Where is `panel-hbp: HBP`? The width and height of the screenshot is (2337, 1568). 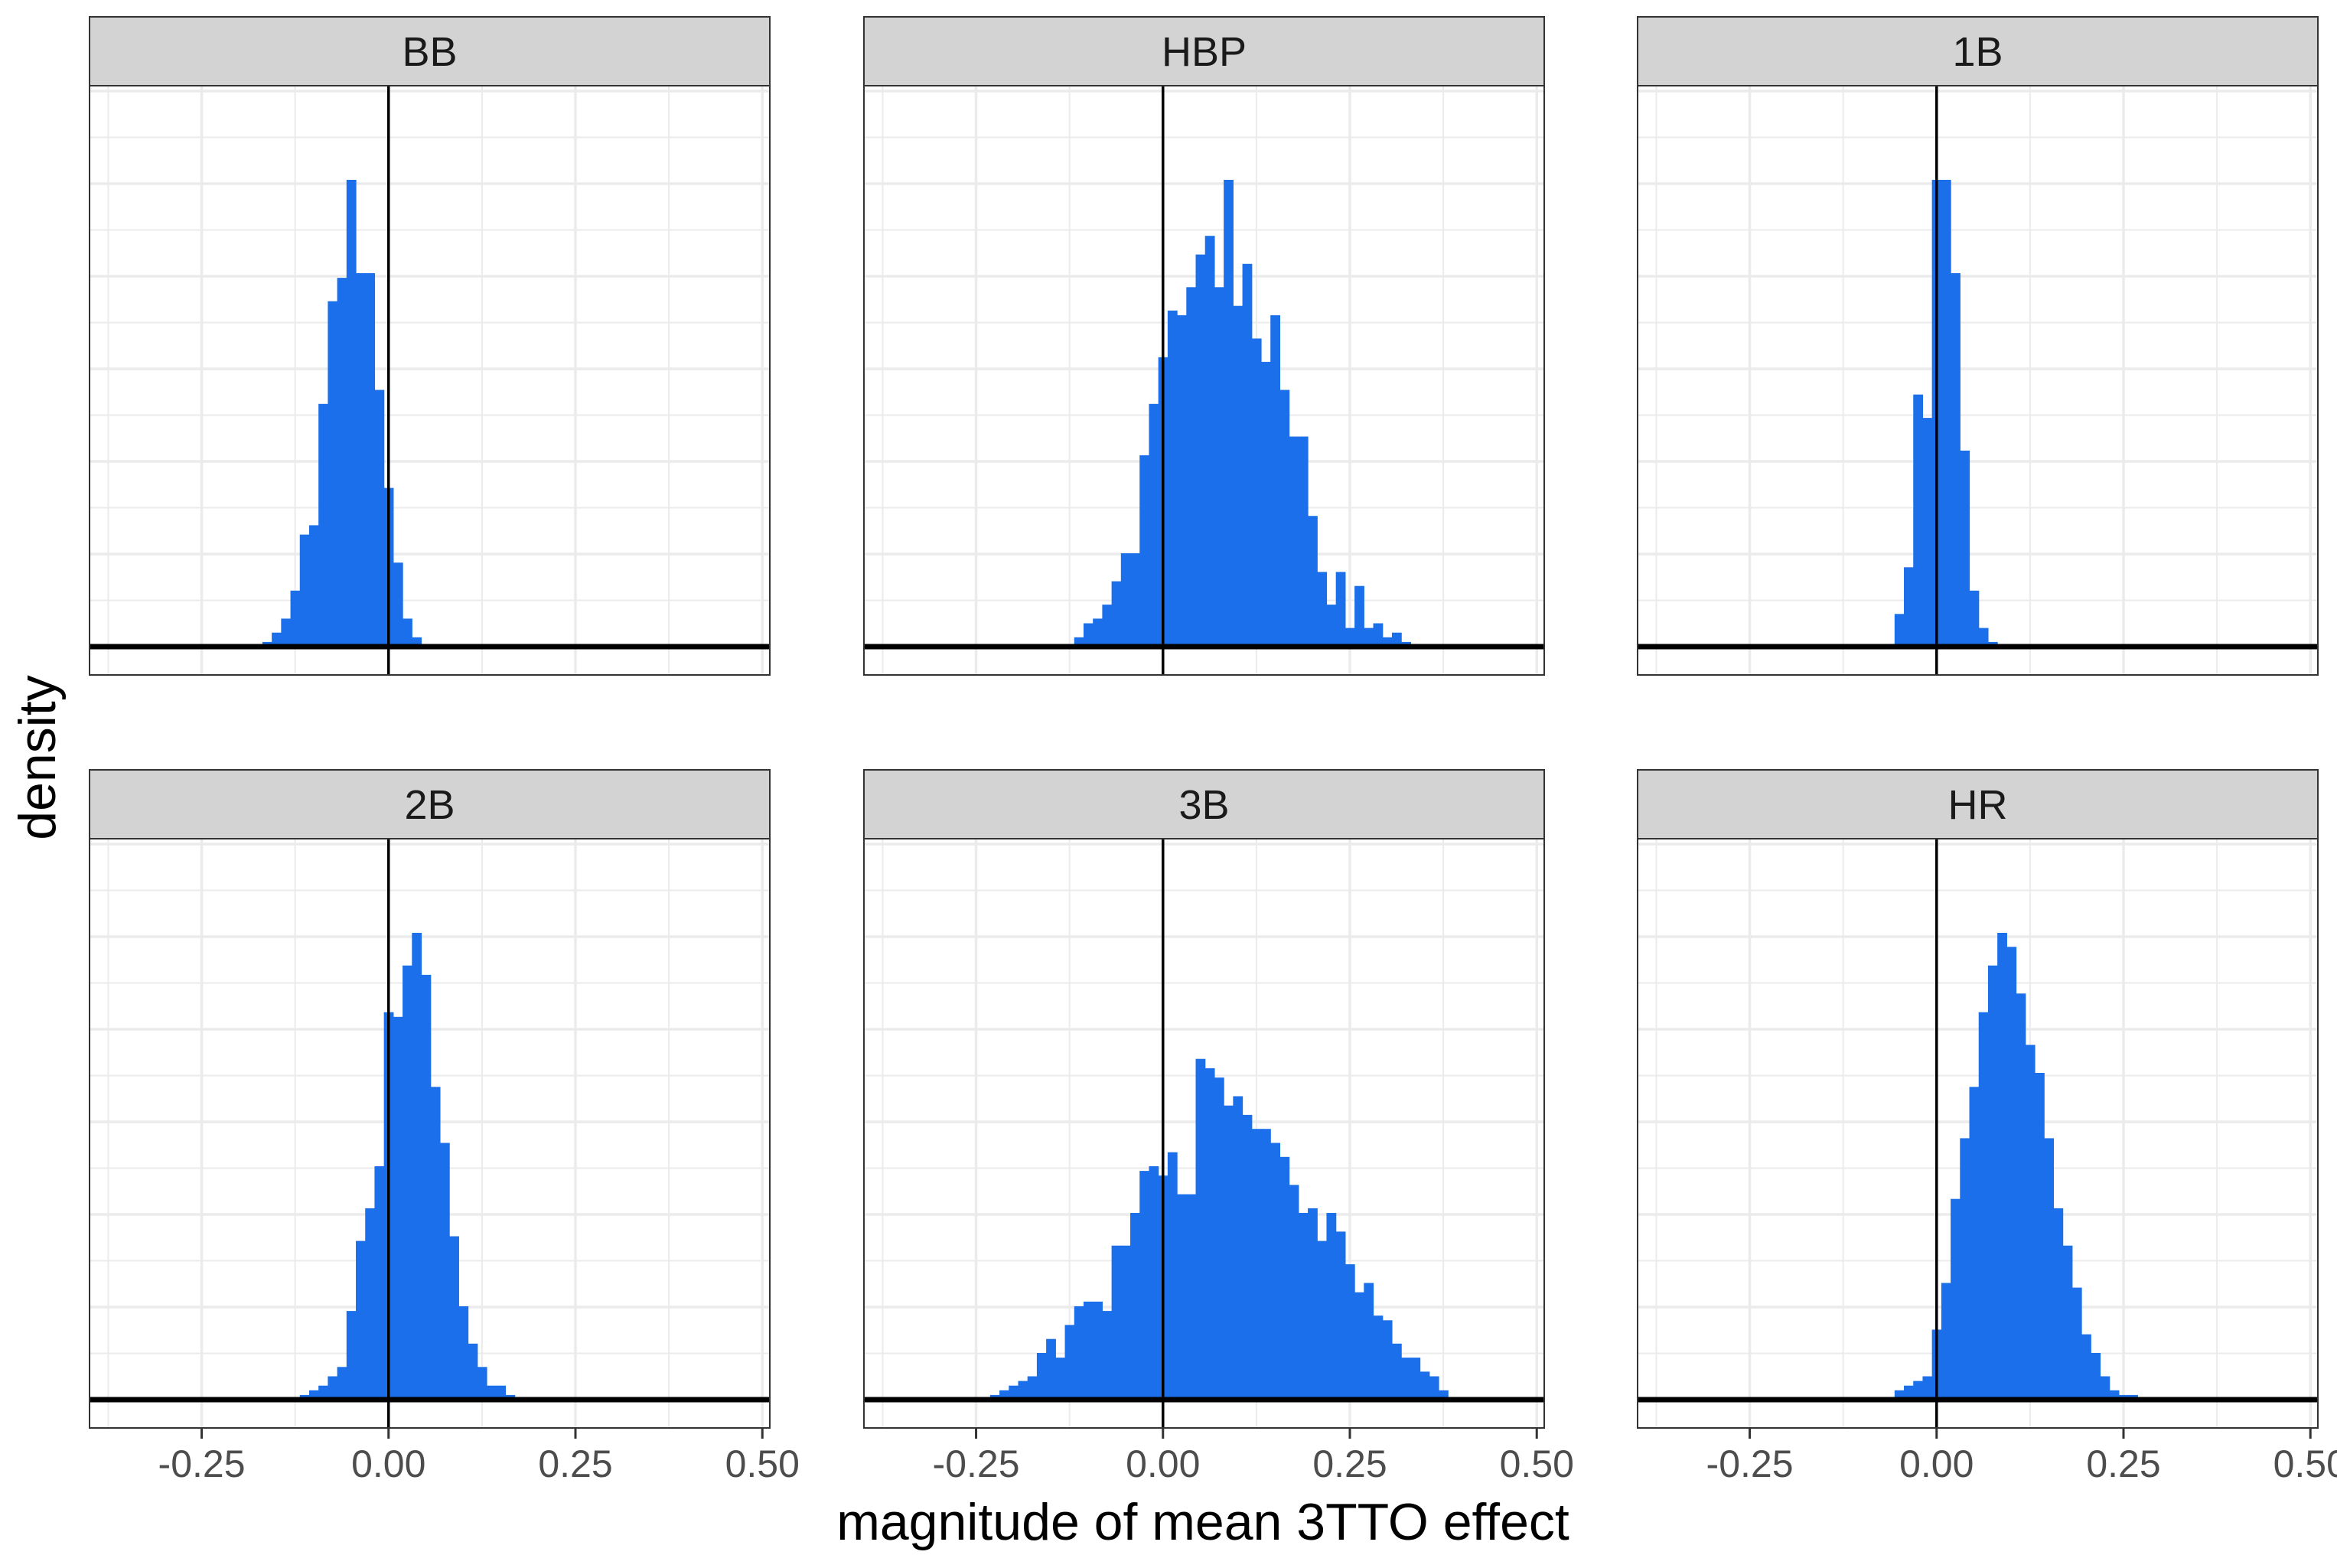
panel-hbp: HBP is located at coordinates (1204, 346).